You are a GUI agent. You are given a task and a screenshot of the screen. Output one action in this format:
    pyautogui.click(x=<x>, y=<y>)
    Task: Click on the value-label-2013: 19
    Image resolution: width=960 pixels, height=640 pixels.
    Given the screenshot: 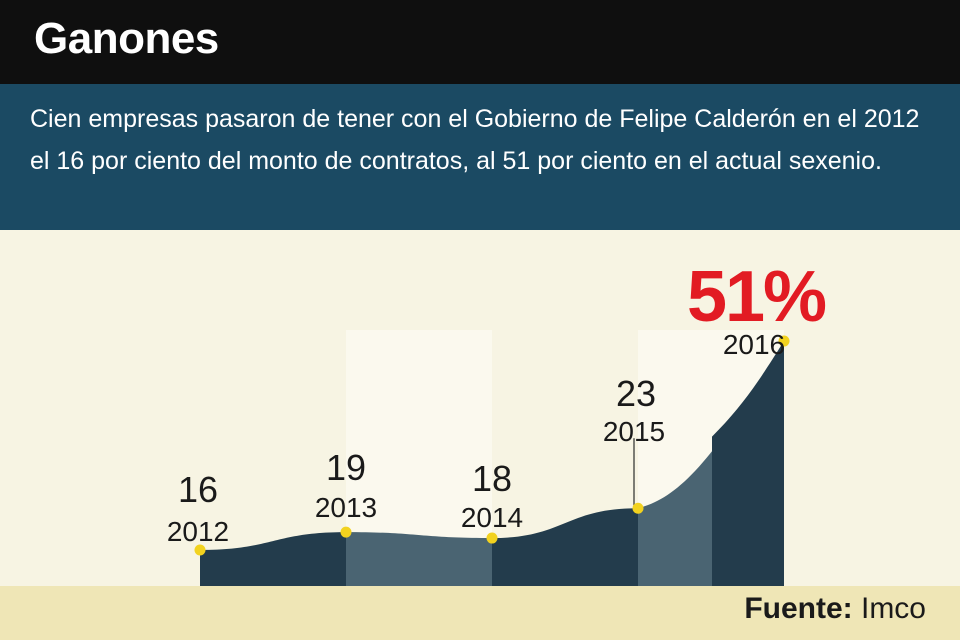 What is the action you would take?
    pyautogui.click(x=346, y=467)
    